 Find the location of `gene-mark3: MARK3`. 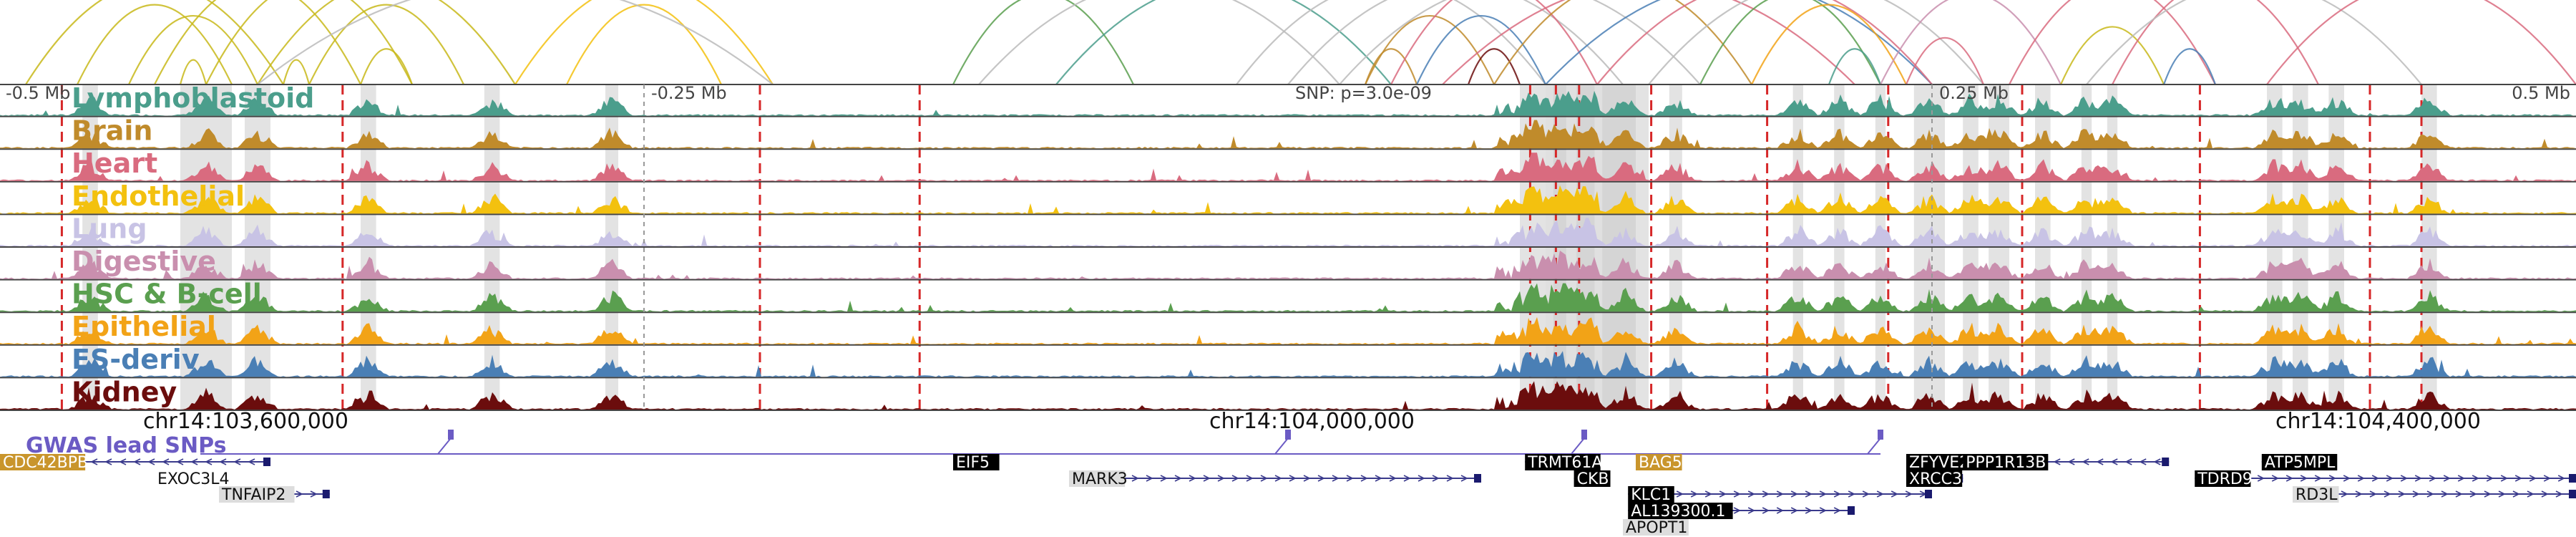

gene-mark3: MARK3 is located at coordinates (1275, 479).